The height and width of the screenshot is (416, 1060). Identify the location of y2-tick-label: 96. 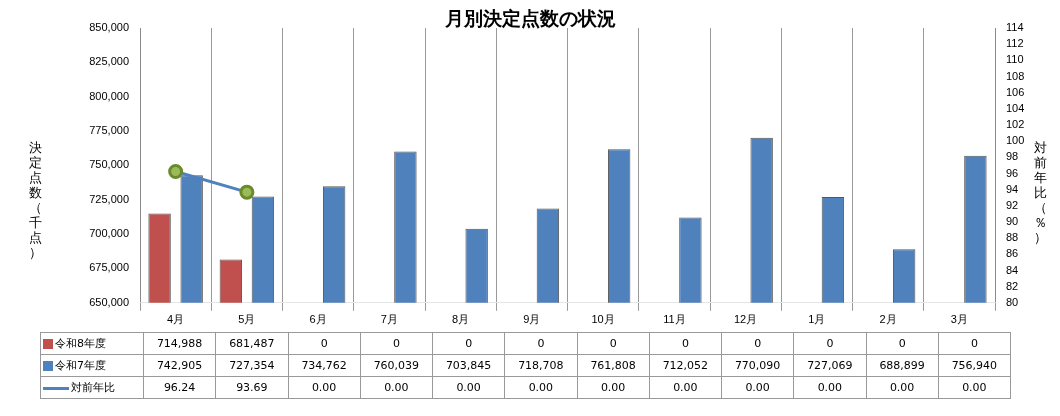
(1012, 172).